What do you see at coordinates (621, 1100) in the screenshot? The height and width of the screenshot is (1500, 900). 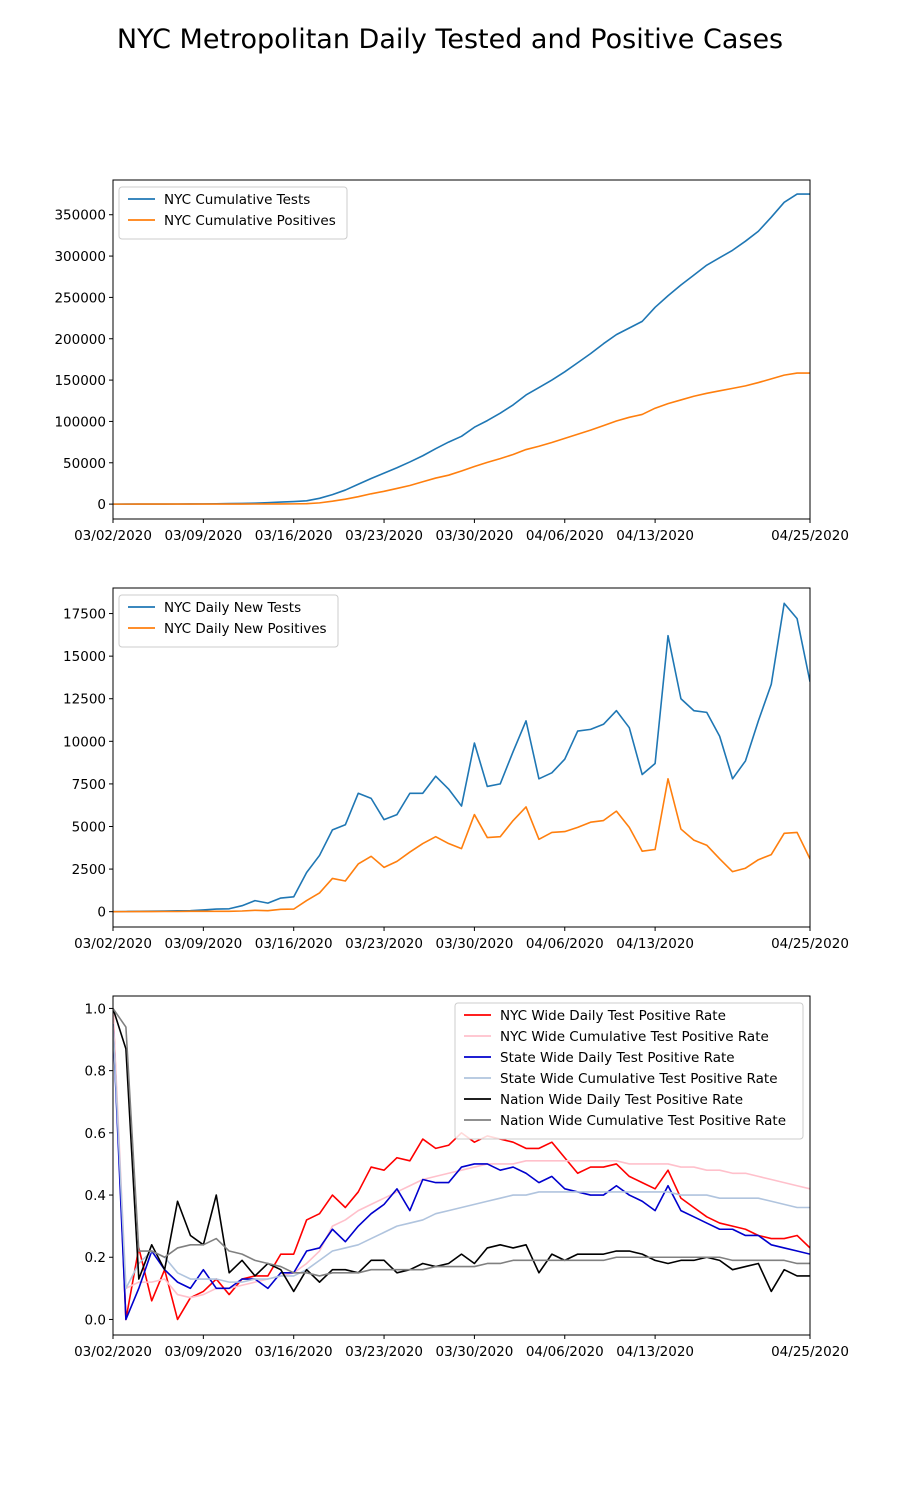 I see `legend-label: Nation Wide Daily Test Positive Rate` at bounding box center [621, 1100].